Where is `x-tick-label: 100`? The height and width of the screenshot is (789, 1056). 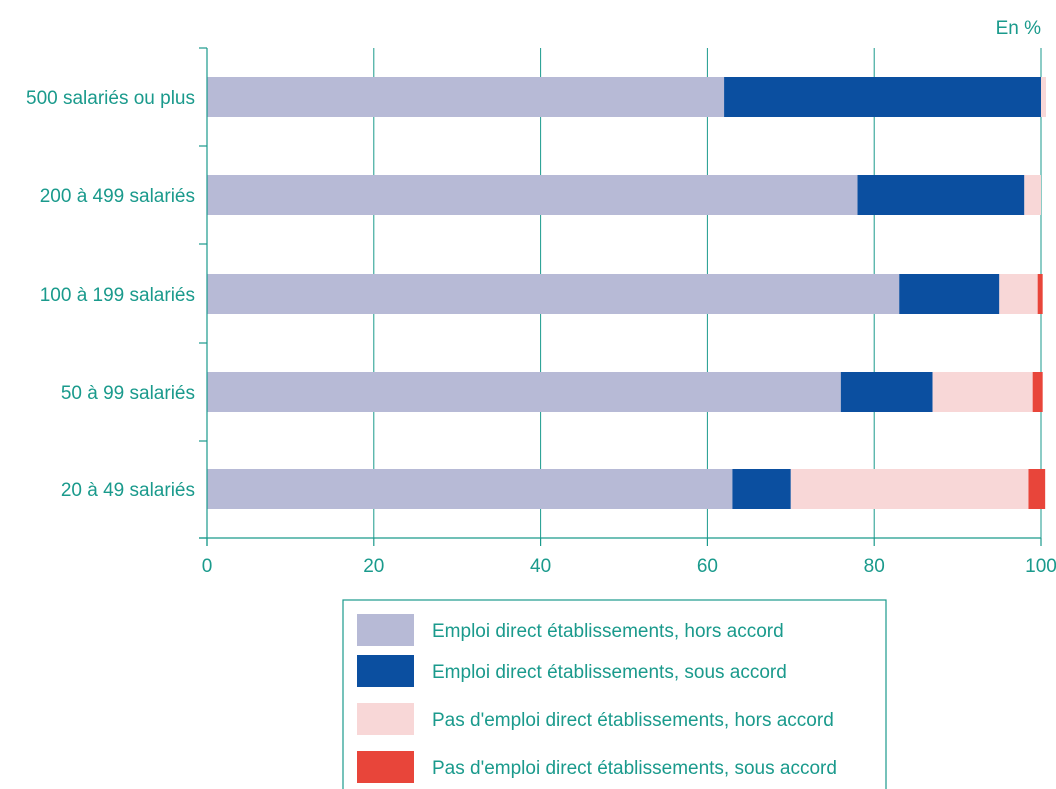
x-tick-label: 100 is located at coordinates (1040, 566).